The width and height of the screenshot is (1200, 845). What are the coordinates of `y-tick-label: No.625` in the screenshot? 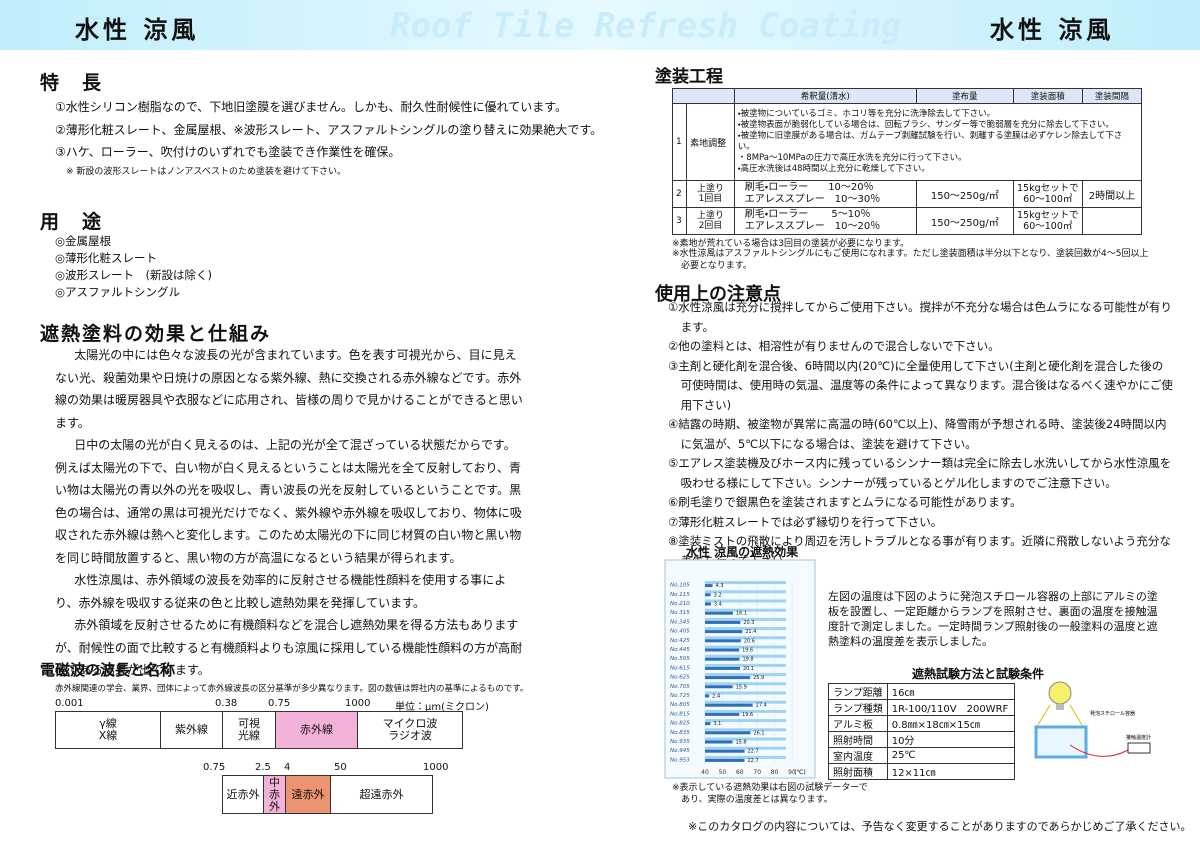 It's located at (680, 678).